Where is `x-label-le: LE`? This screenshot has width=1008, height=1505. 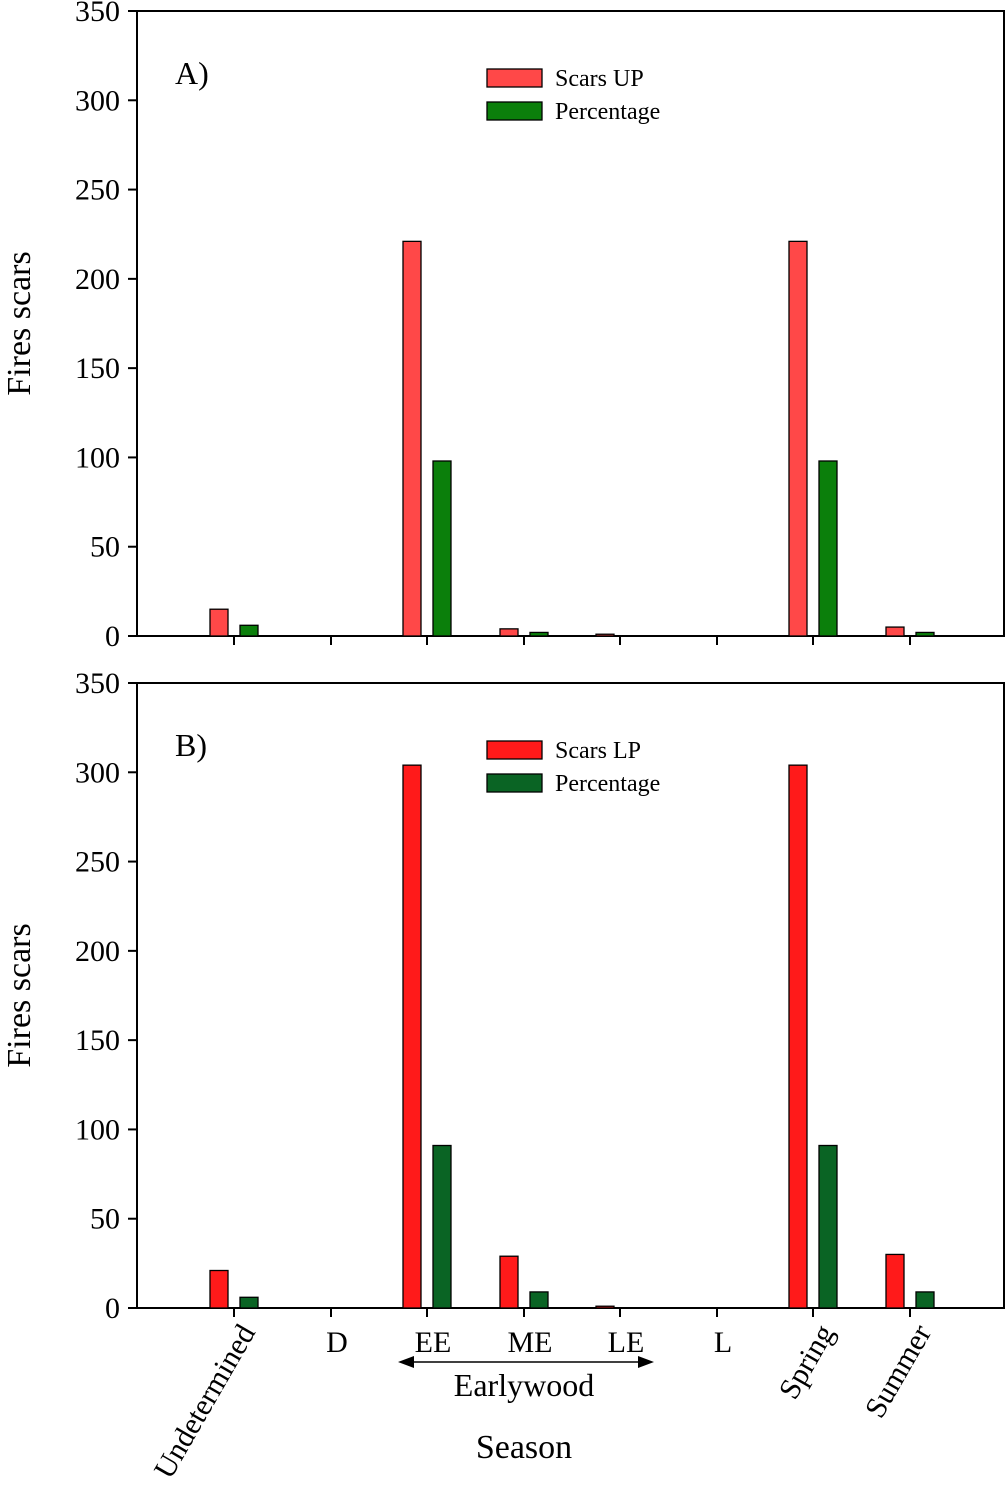
x-label-le: LE is located at coordinates (626, 1342).